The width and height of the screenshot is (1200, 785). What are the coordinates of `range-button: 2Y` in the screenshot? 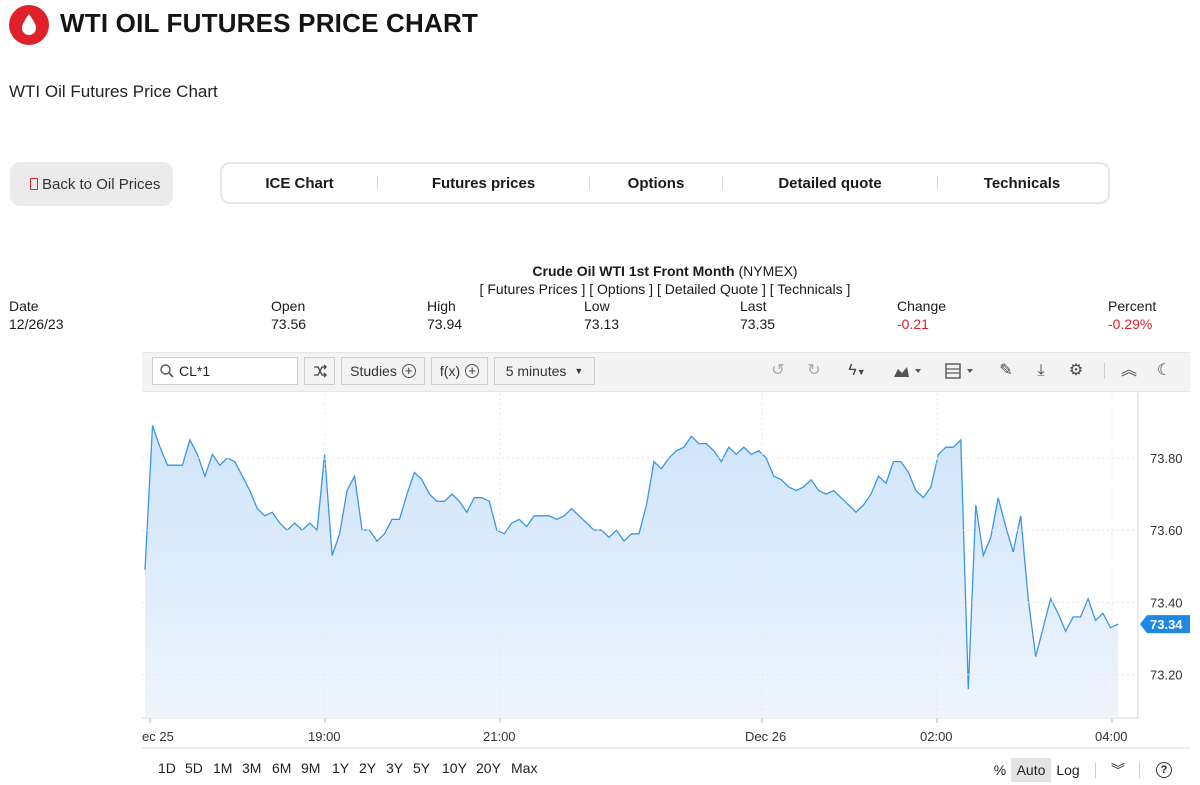 It's located at (368, 768).